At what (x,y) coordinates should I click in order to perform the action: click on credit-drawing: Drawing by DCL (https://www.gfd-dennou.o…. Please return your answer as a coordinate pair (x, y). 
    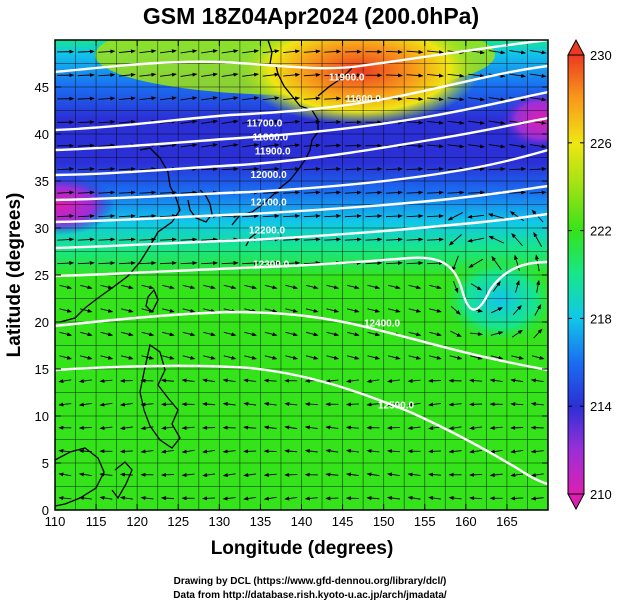
    Looking at the image, I should click on (310, 581).